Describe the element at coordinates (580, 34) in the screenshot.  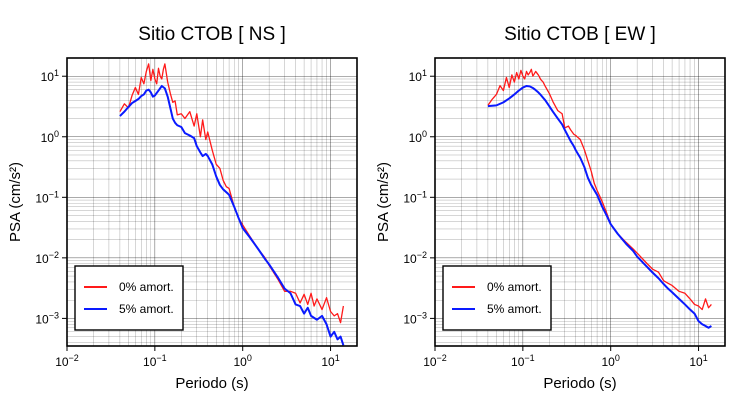
I see `chart-title: Sitio CTOB [ EW ]` at that location.